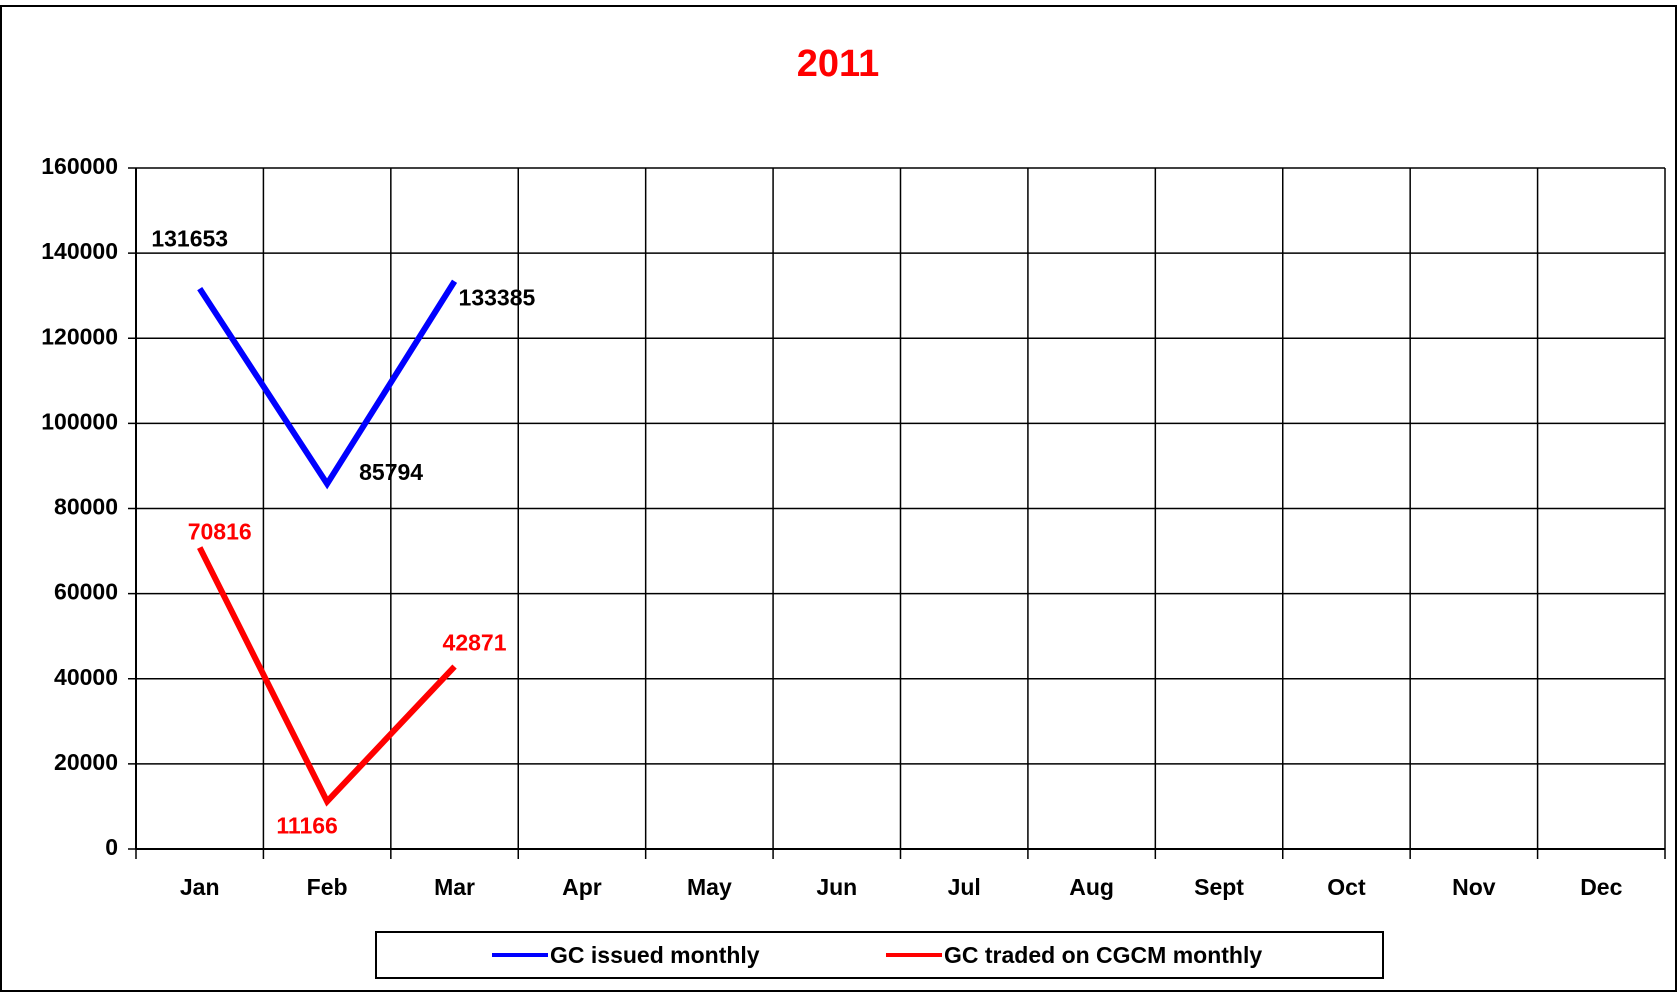  What do you see at coordinates (836, 887) in the screenshot?
I see `x-tick-label: Jun` at bounding box center [836, 887].